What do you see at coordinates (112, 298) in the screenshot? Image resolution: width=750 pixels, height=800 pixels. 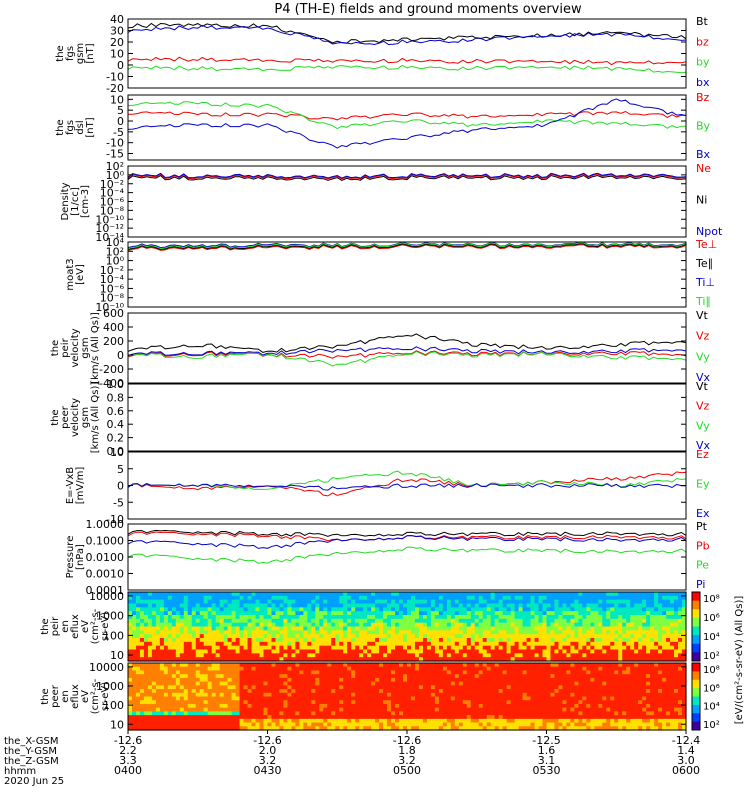 I see `y-tick-label: 10⁻⁸` at bounding box center [112, 298].